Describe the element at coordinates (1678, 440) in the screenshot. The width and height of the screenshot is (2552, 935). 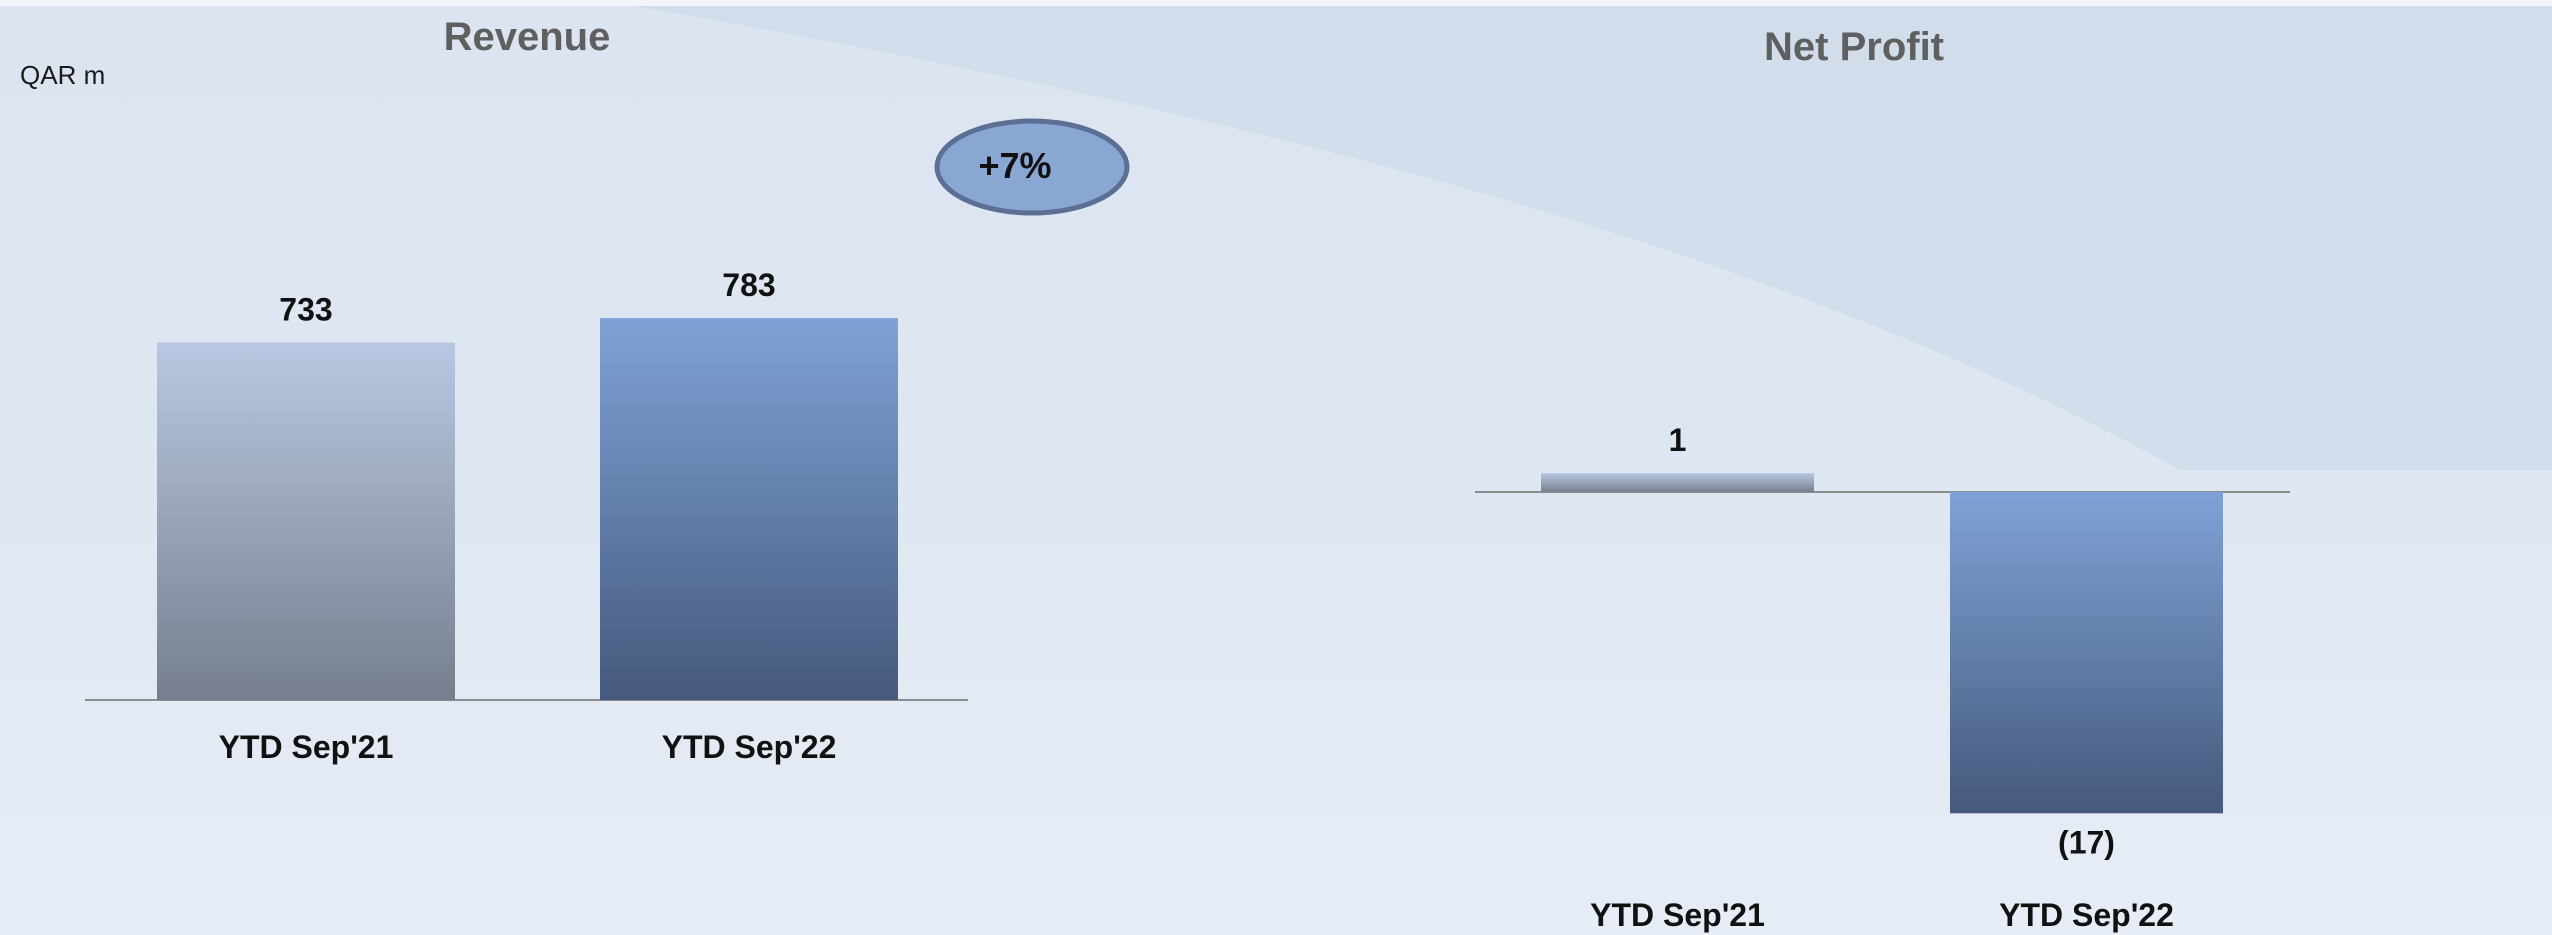
I see `net-profit-data-label-0: 1` at that location.